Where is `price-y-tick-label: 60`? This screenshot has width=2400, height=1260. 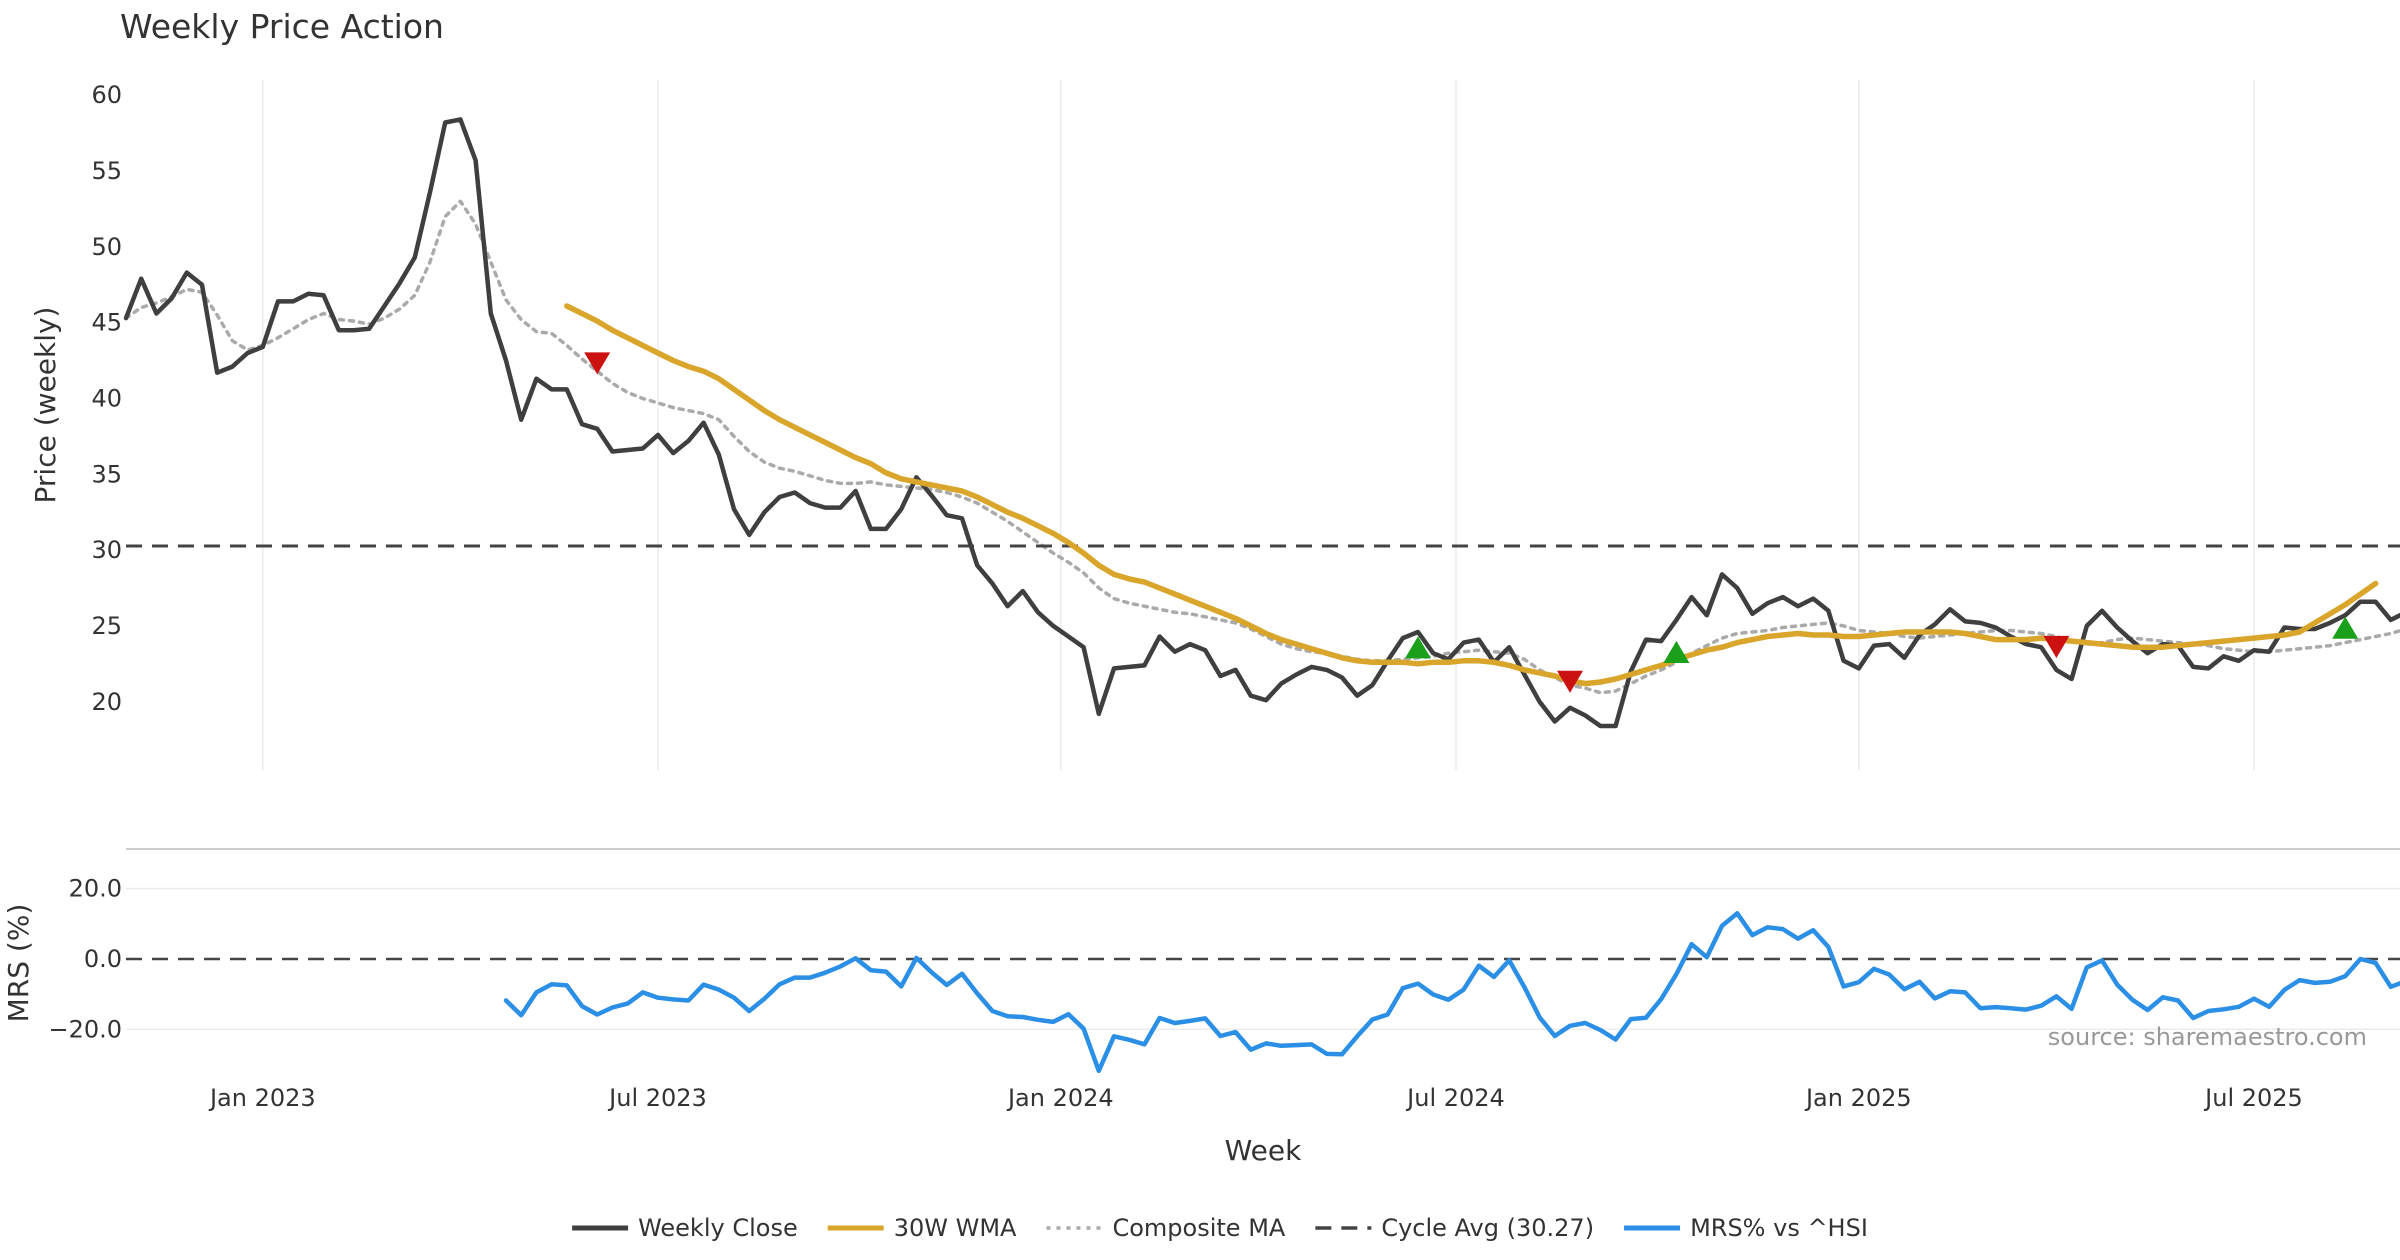 price-y-tick-label: 60 is located at coordinates (106, 95).